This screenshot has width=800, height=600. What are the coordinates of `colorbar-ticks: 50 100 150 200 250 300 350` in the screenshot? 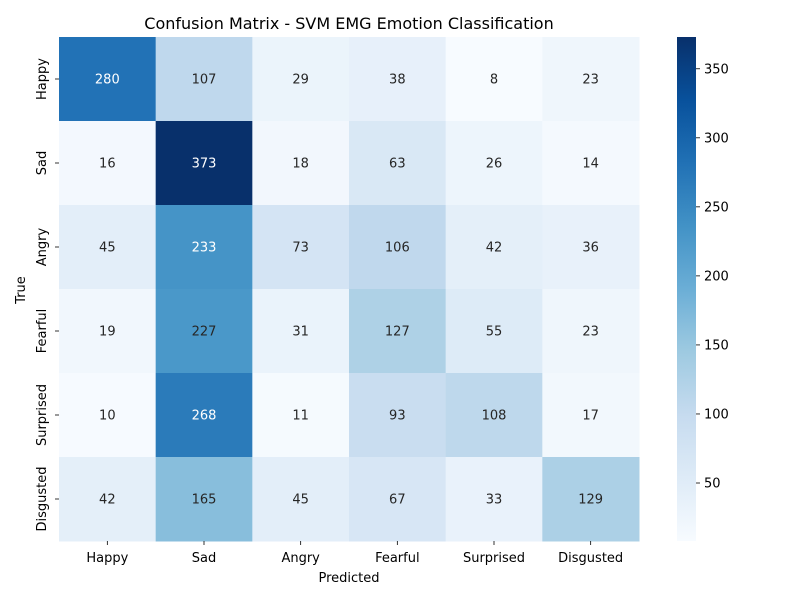 It's located at (712, 277).